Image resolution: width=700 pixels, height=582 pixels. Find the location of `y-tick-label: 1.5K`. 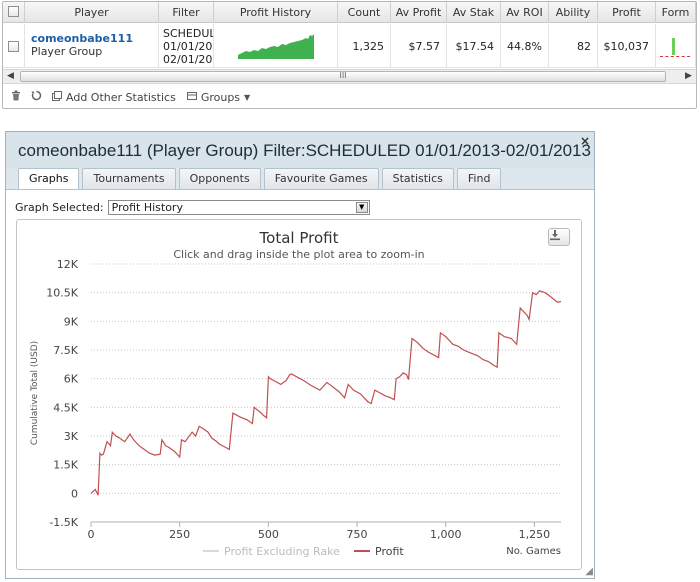

y-tick-label: 1.5K is located at coordinates (65, 465).